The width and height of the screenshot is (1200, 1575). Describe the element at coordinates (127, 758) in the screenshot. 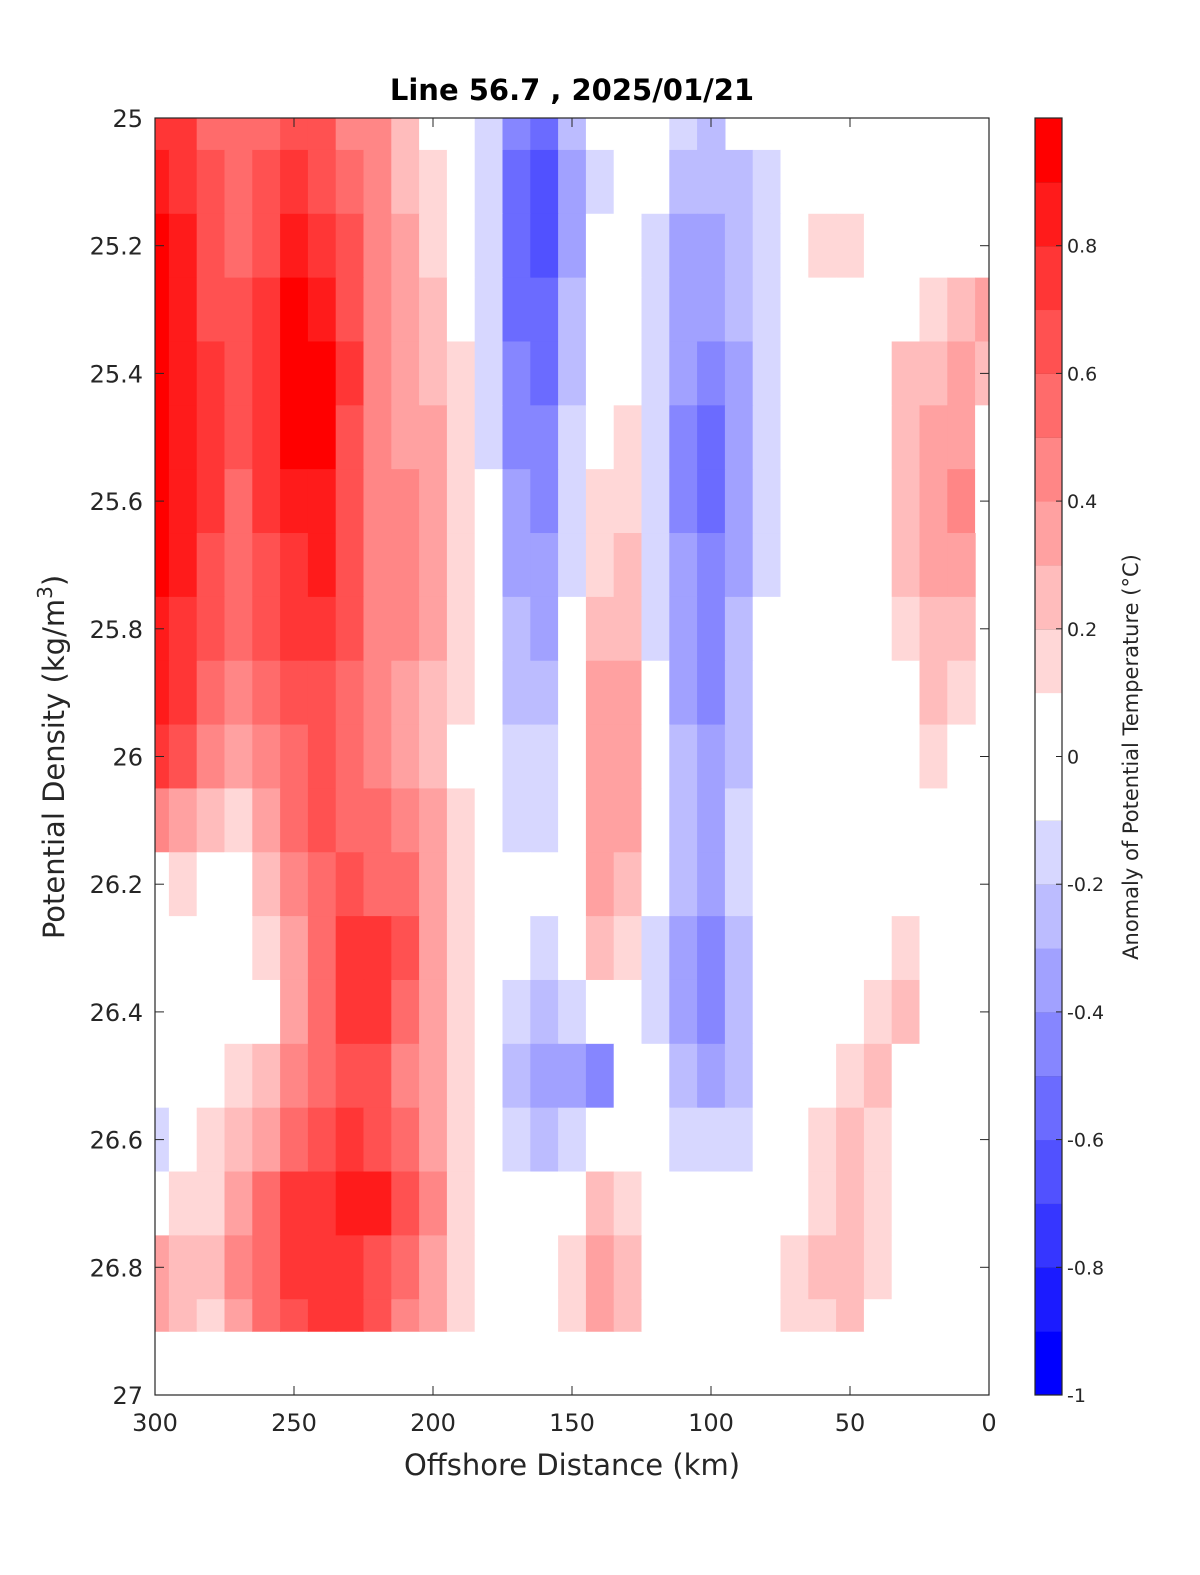

I see `y-tick-label: 26` at that location.